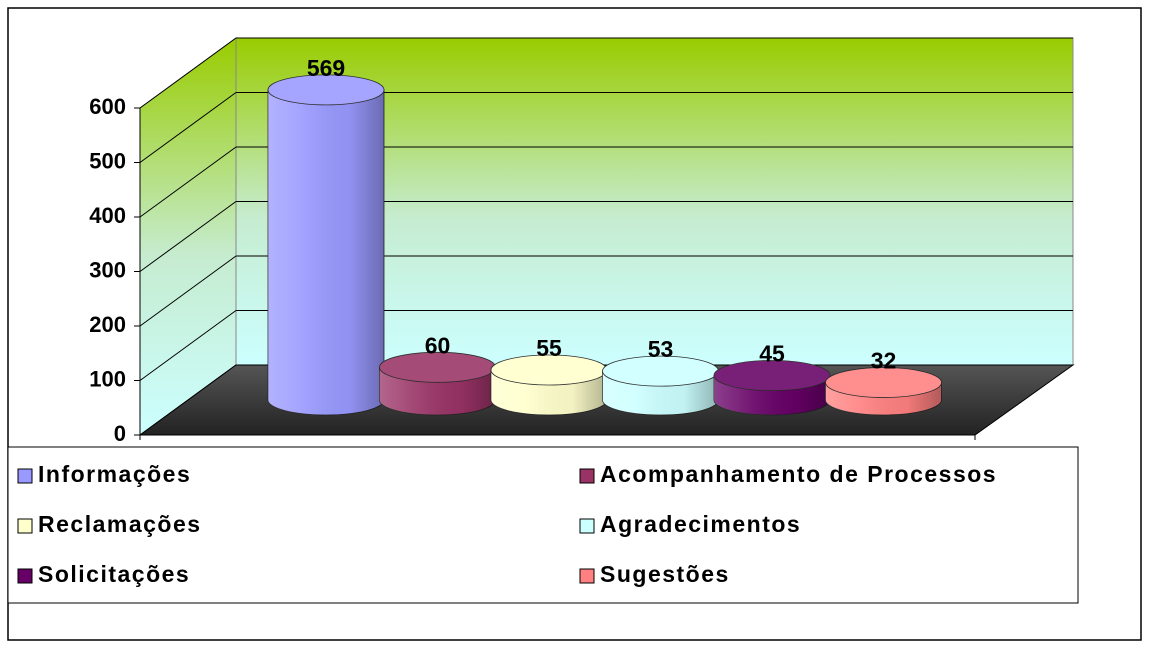 This screenshot has width=1150, height=647. I want to click on legend-label: Acompanhamento de Processos, so click(798, 474).